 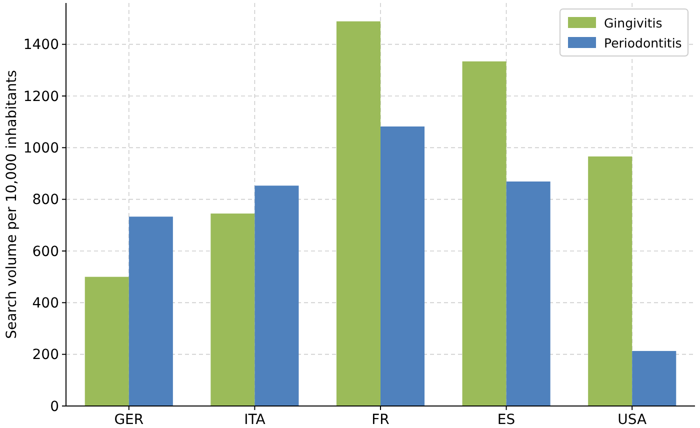 What do you see at coordinates (45, 252) in the screenshot?
I see `y-tick-label: 600` at bounding box center [45, 252].